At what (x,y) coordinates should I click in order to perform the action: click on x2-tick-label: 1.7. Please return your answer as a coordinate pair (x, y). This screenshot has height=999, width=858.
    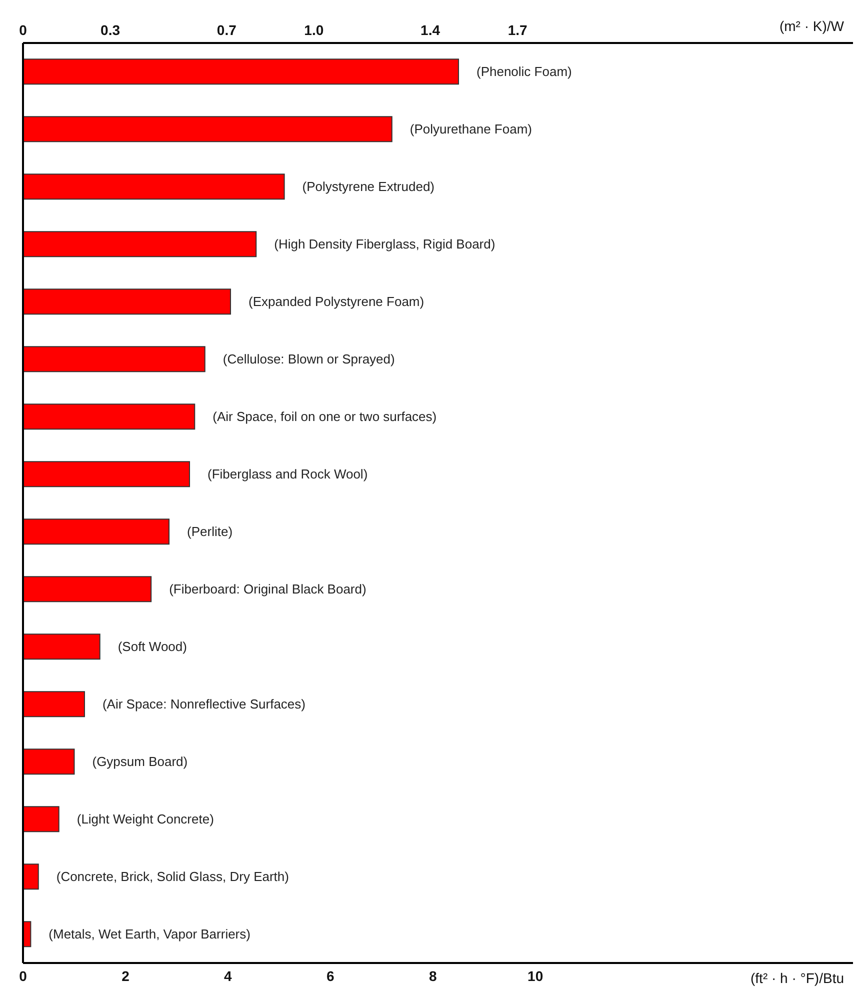
    Looking at the image, I should click on (518, 30).